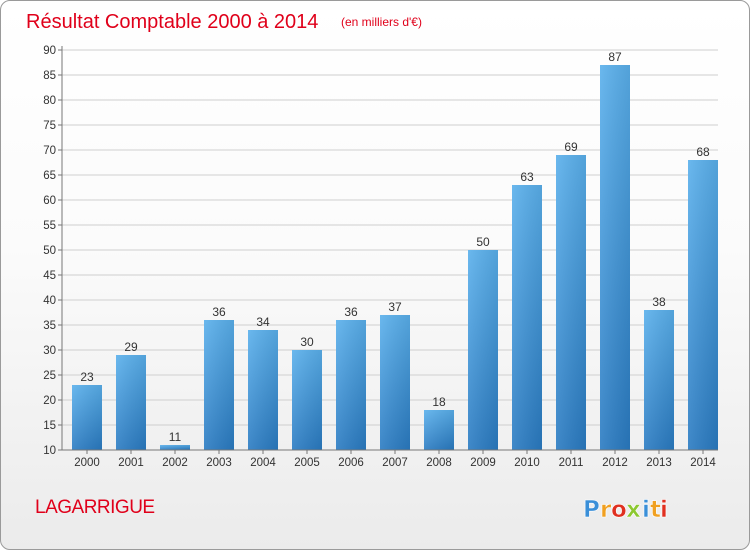 The width and height of the screenshot is (750, 550). Describe the element at coordinates (95, 507) in the screenshot. I see `commune-name: LAGARRIGUE` at that location.